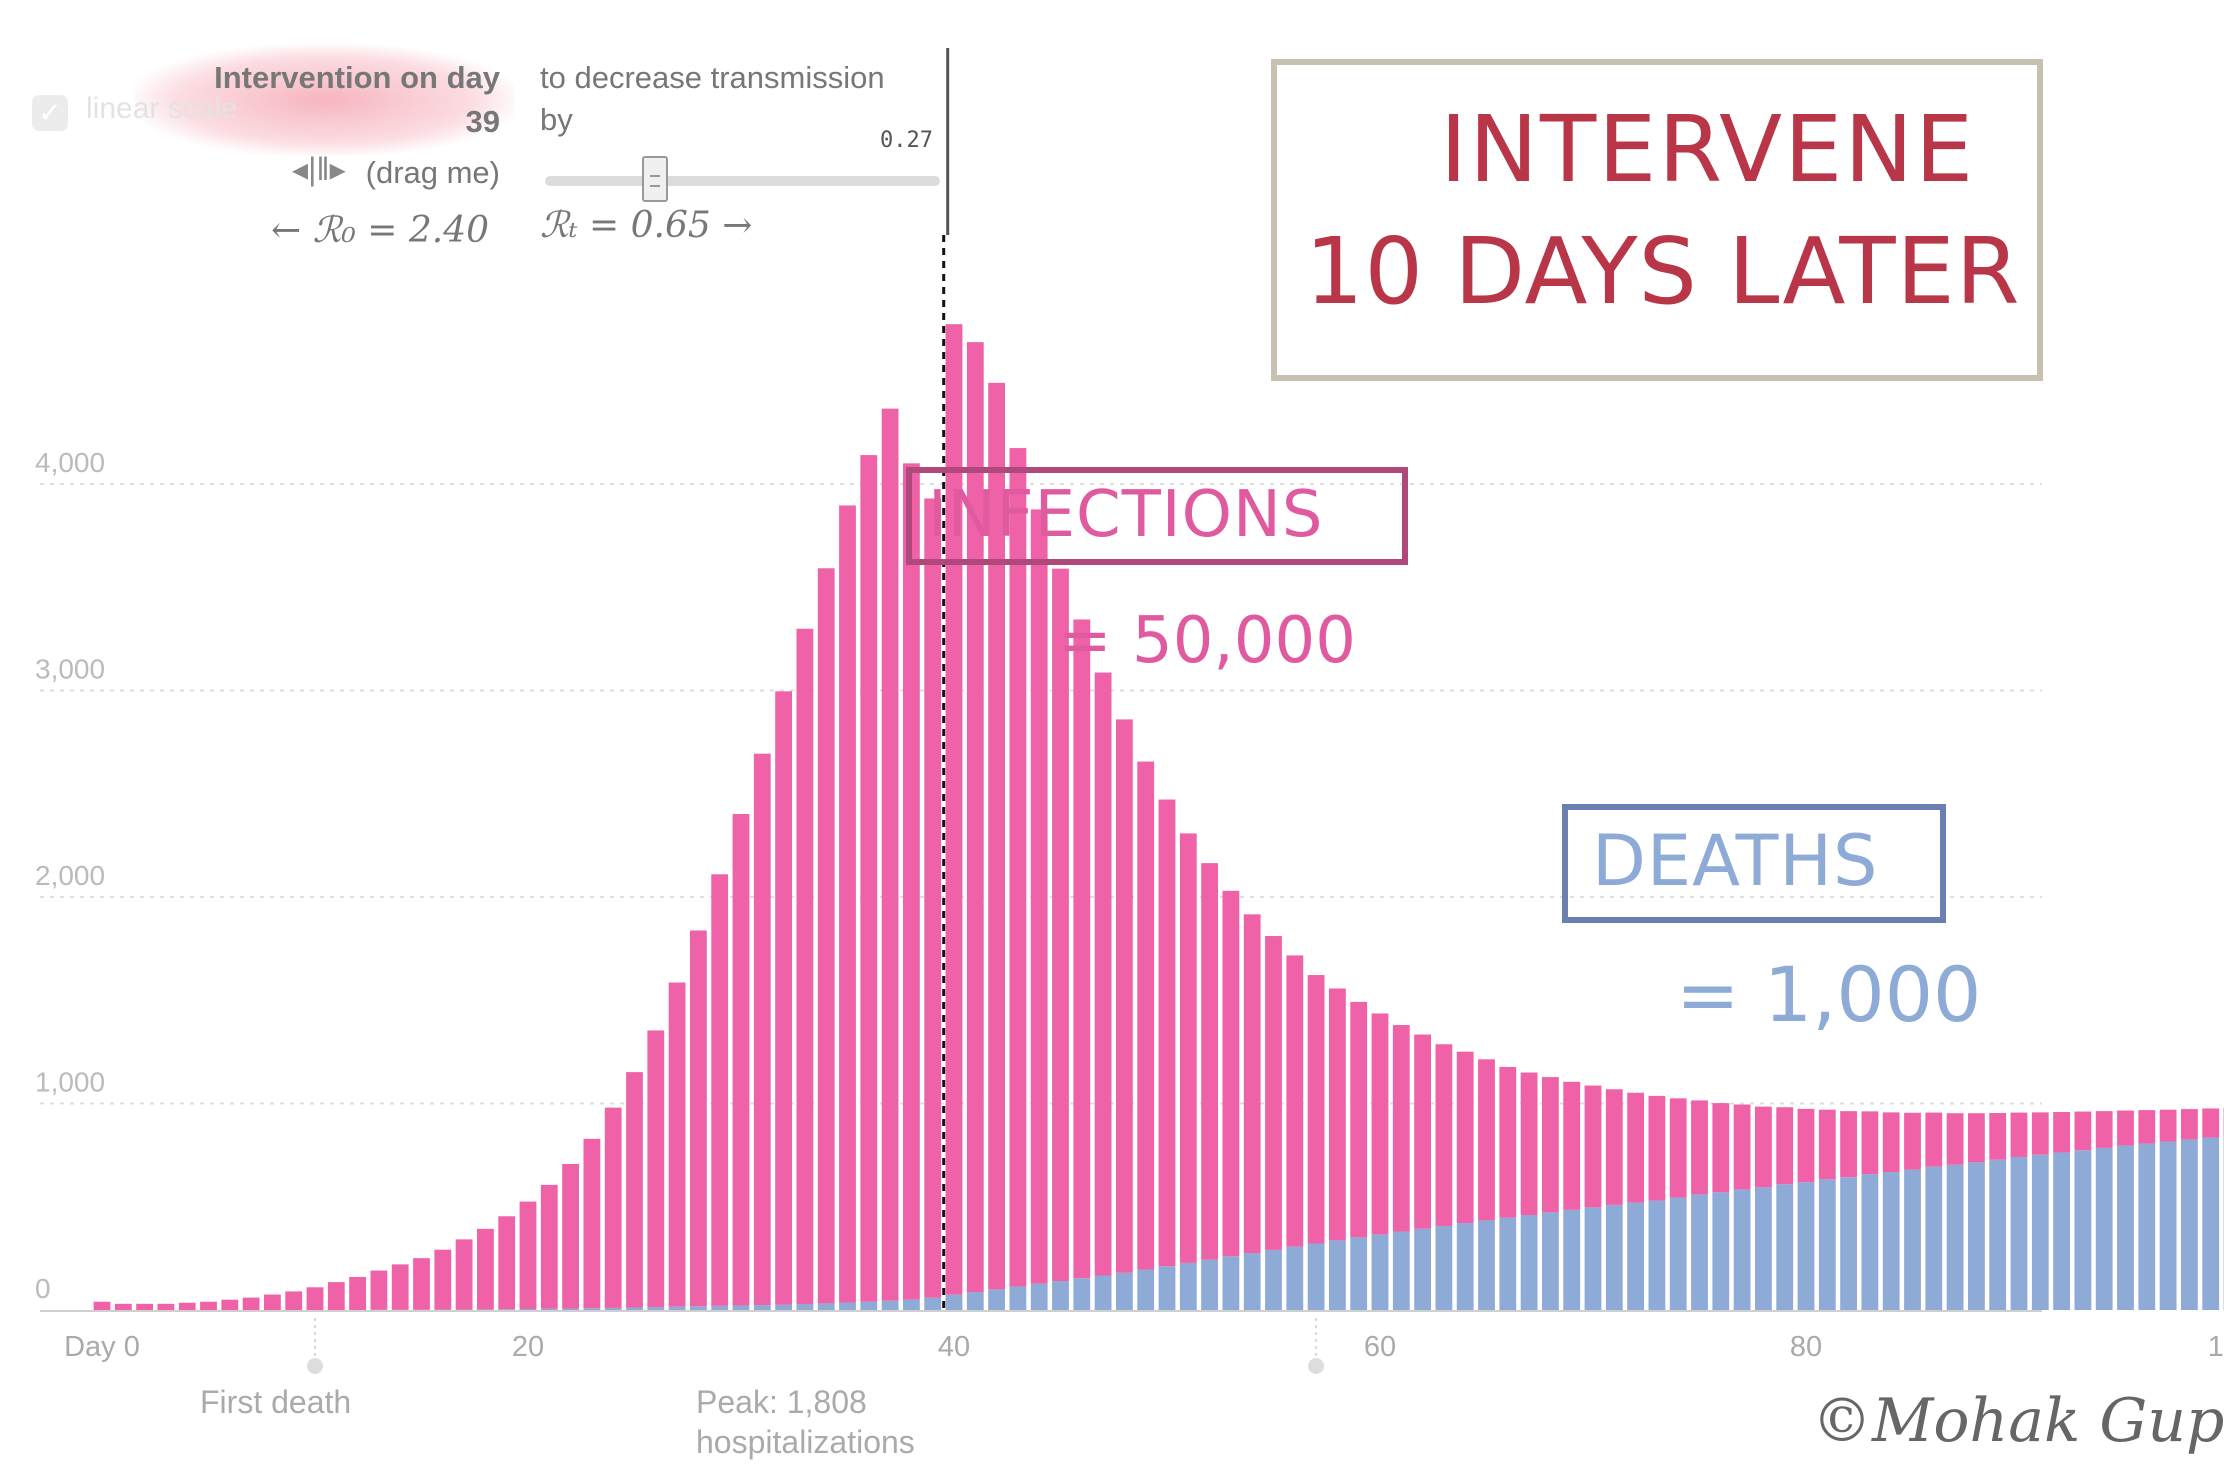  I want to click on deaths-box, so click(1754, 863).